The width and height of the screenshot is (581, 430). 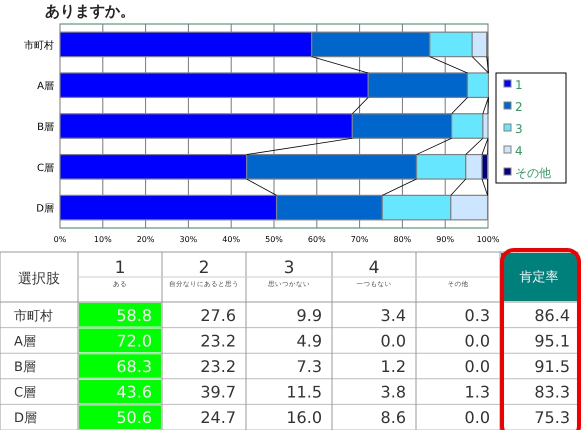 I want to click on text: 3, so click(x=289, y=268).